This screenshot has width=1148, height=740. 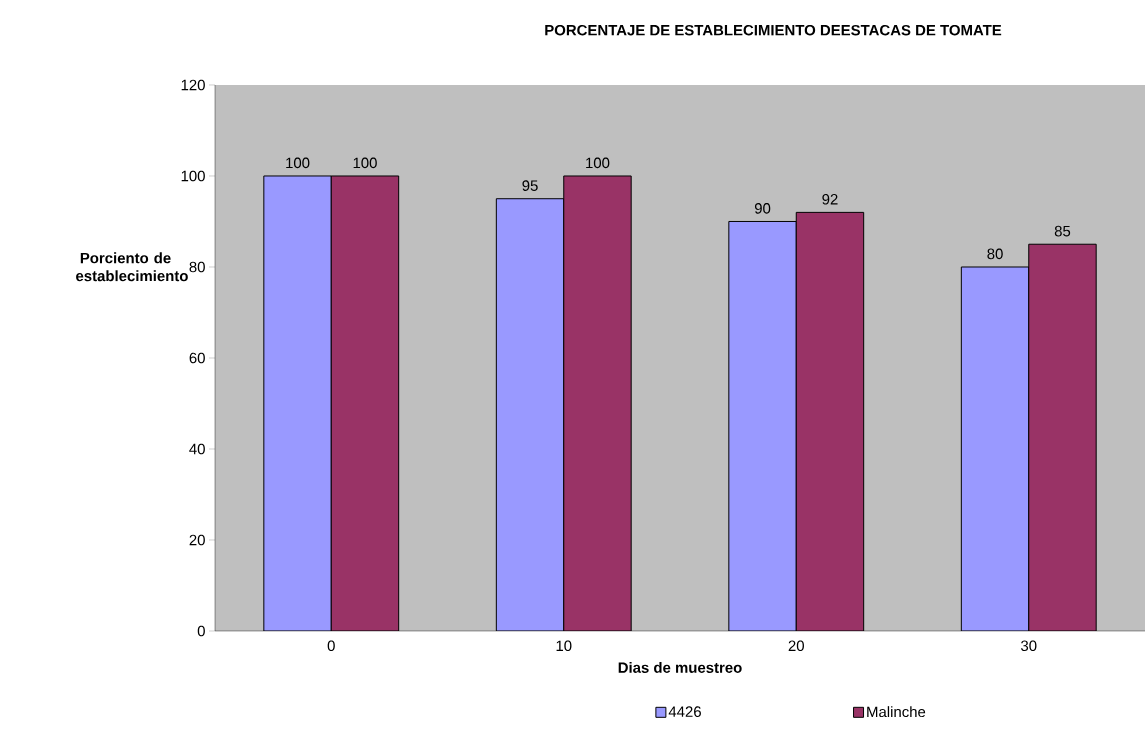 What do you see at coordinates (762, 208) in the screenshot?
I see `data-label: 90` at bounding box center [762, 208].